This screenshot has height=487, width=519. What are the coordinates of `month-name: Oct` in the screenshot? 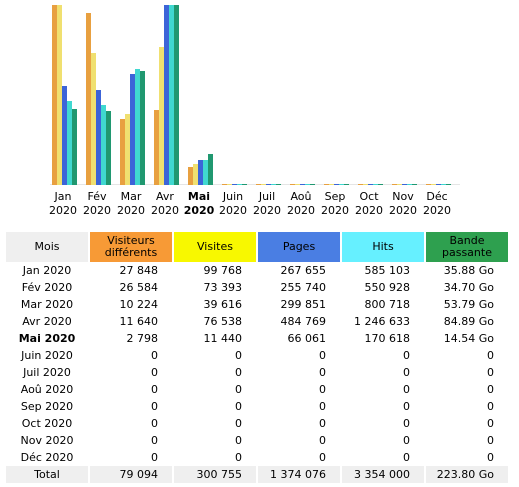 It's located at (369, 196).